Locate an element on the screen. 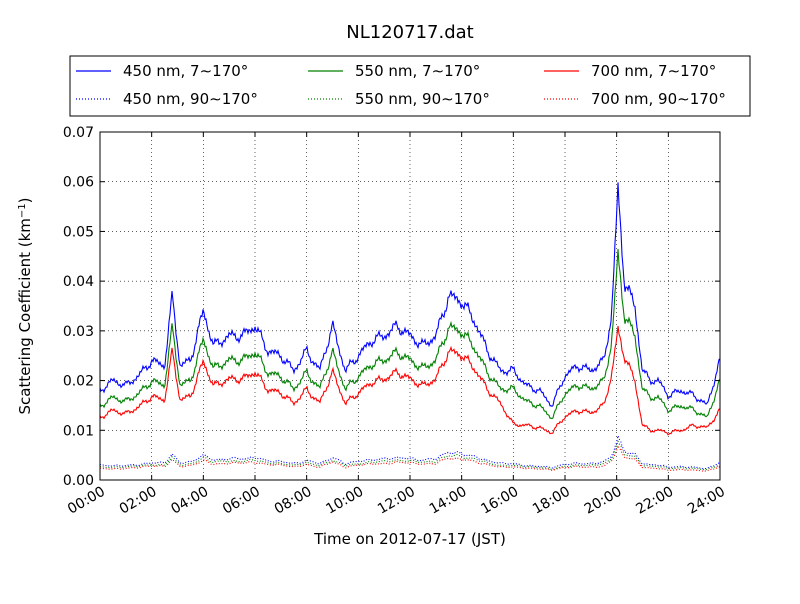 This screenshot has height=604, width=800. legend-label: 550 nm, 90∼170° is located at coordinates (422, 99).